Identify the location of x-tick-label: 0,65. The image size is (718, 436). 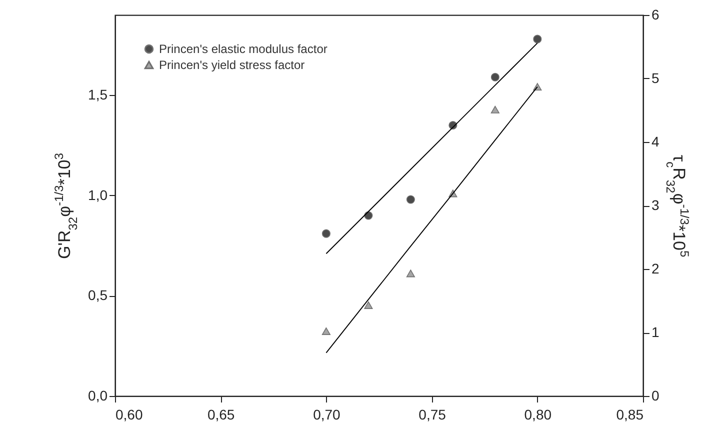
(221, 414).